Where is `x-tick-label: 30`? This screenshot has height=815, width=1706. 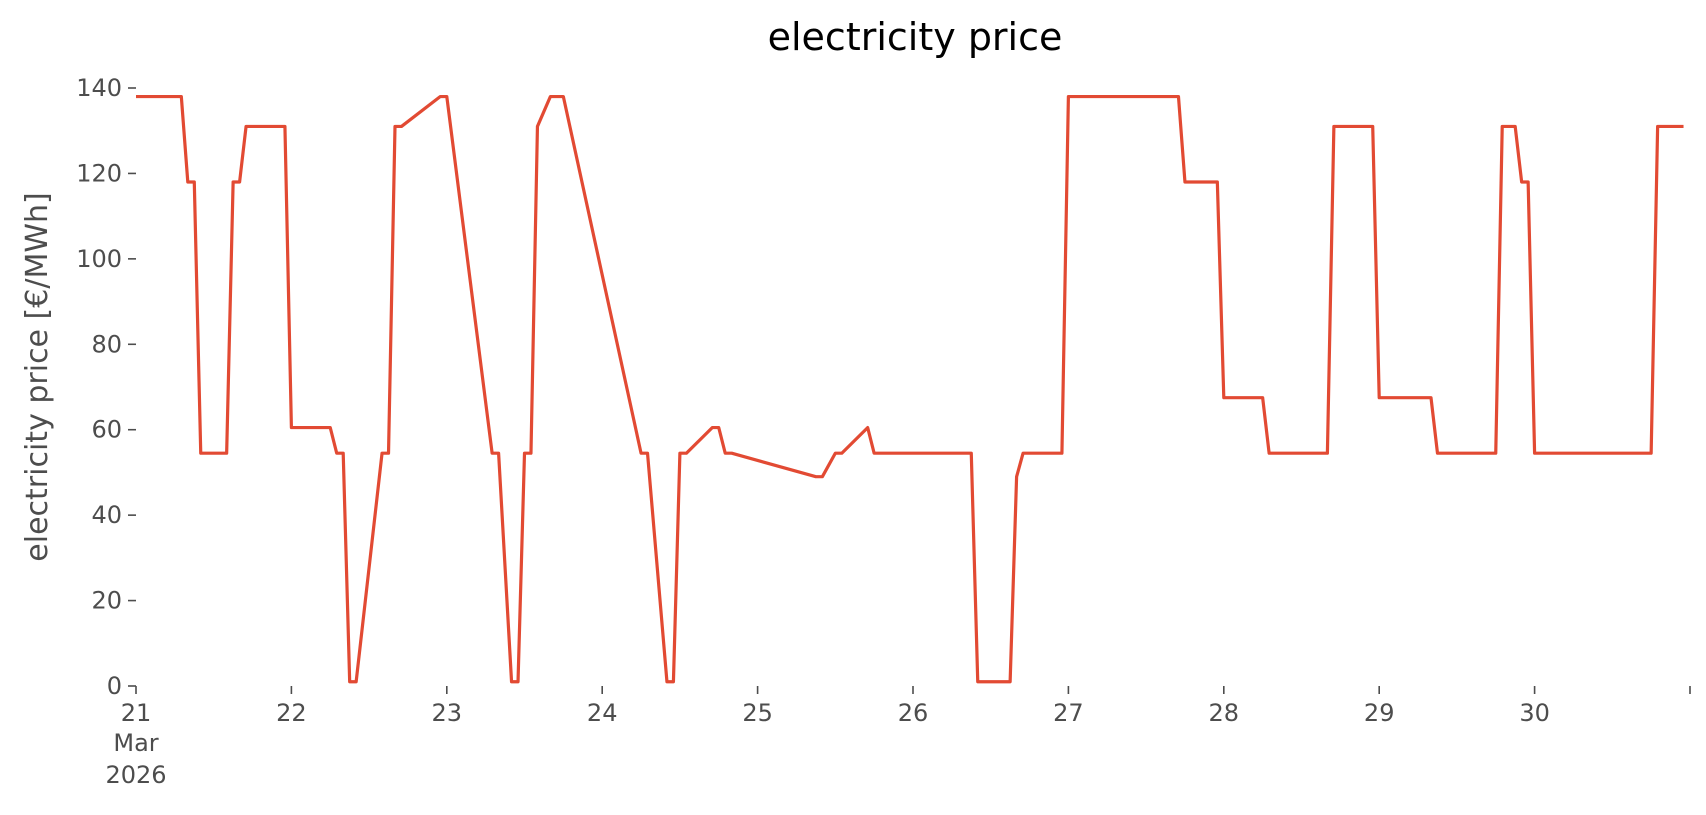 x-tick-label: 30 is located at coordinates (1534, 713).